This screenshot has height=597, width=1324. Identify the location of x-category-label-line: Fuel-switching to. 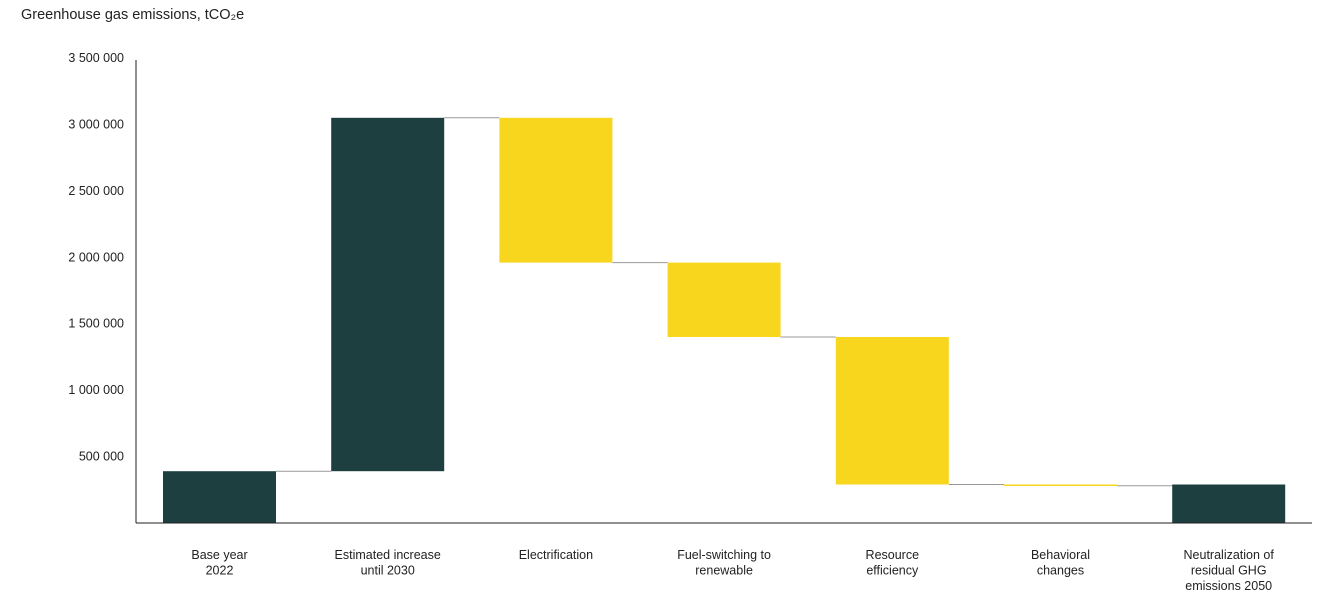
(724, 555).